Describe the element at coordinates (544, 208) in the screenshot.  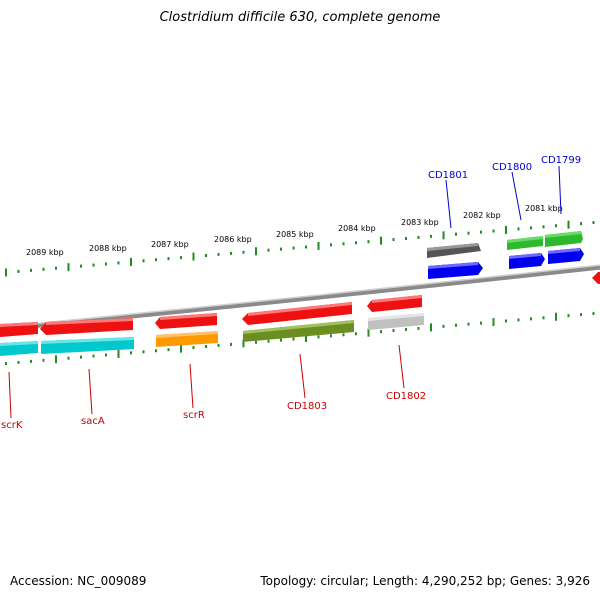
I see `kbp-label: 2081 kbp` at that location.